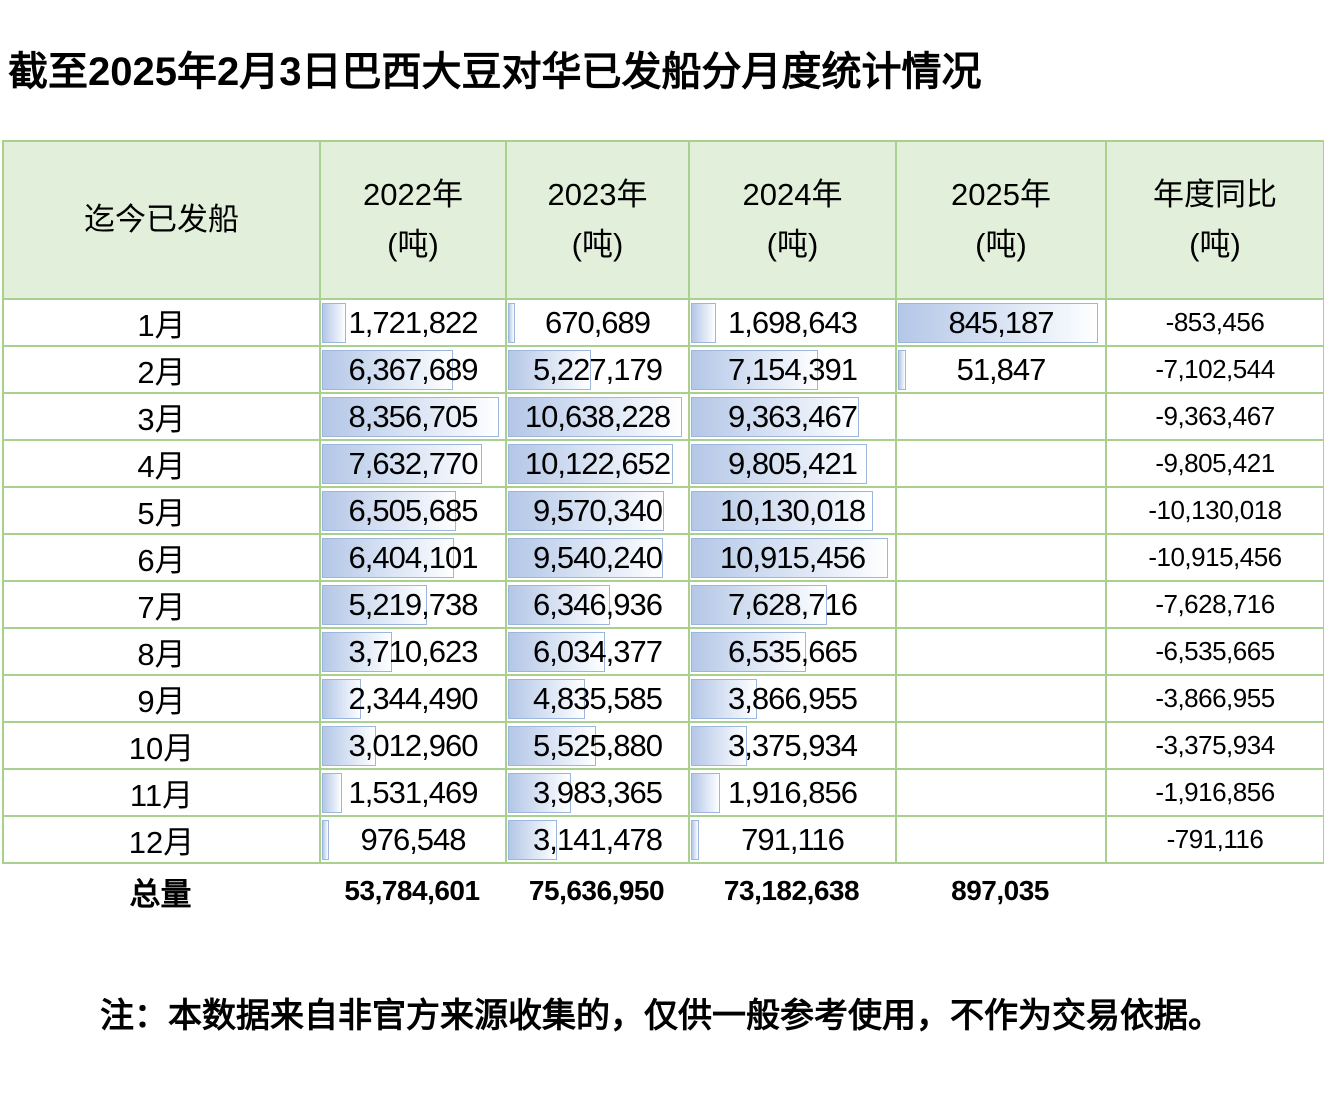 This screenshot has height=1115, width=1324. I want to click on cell-value: 6,346,936, so click(598, 604).